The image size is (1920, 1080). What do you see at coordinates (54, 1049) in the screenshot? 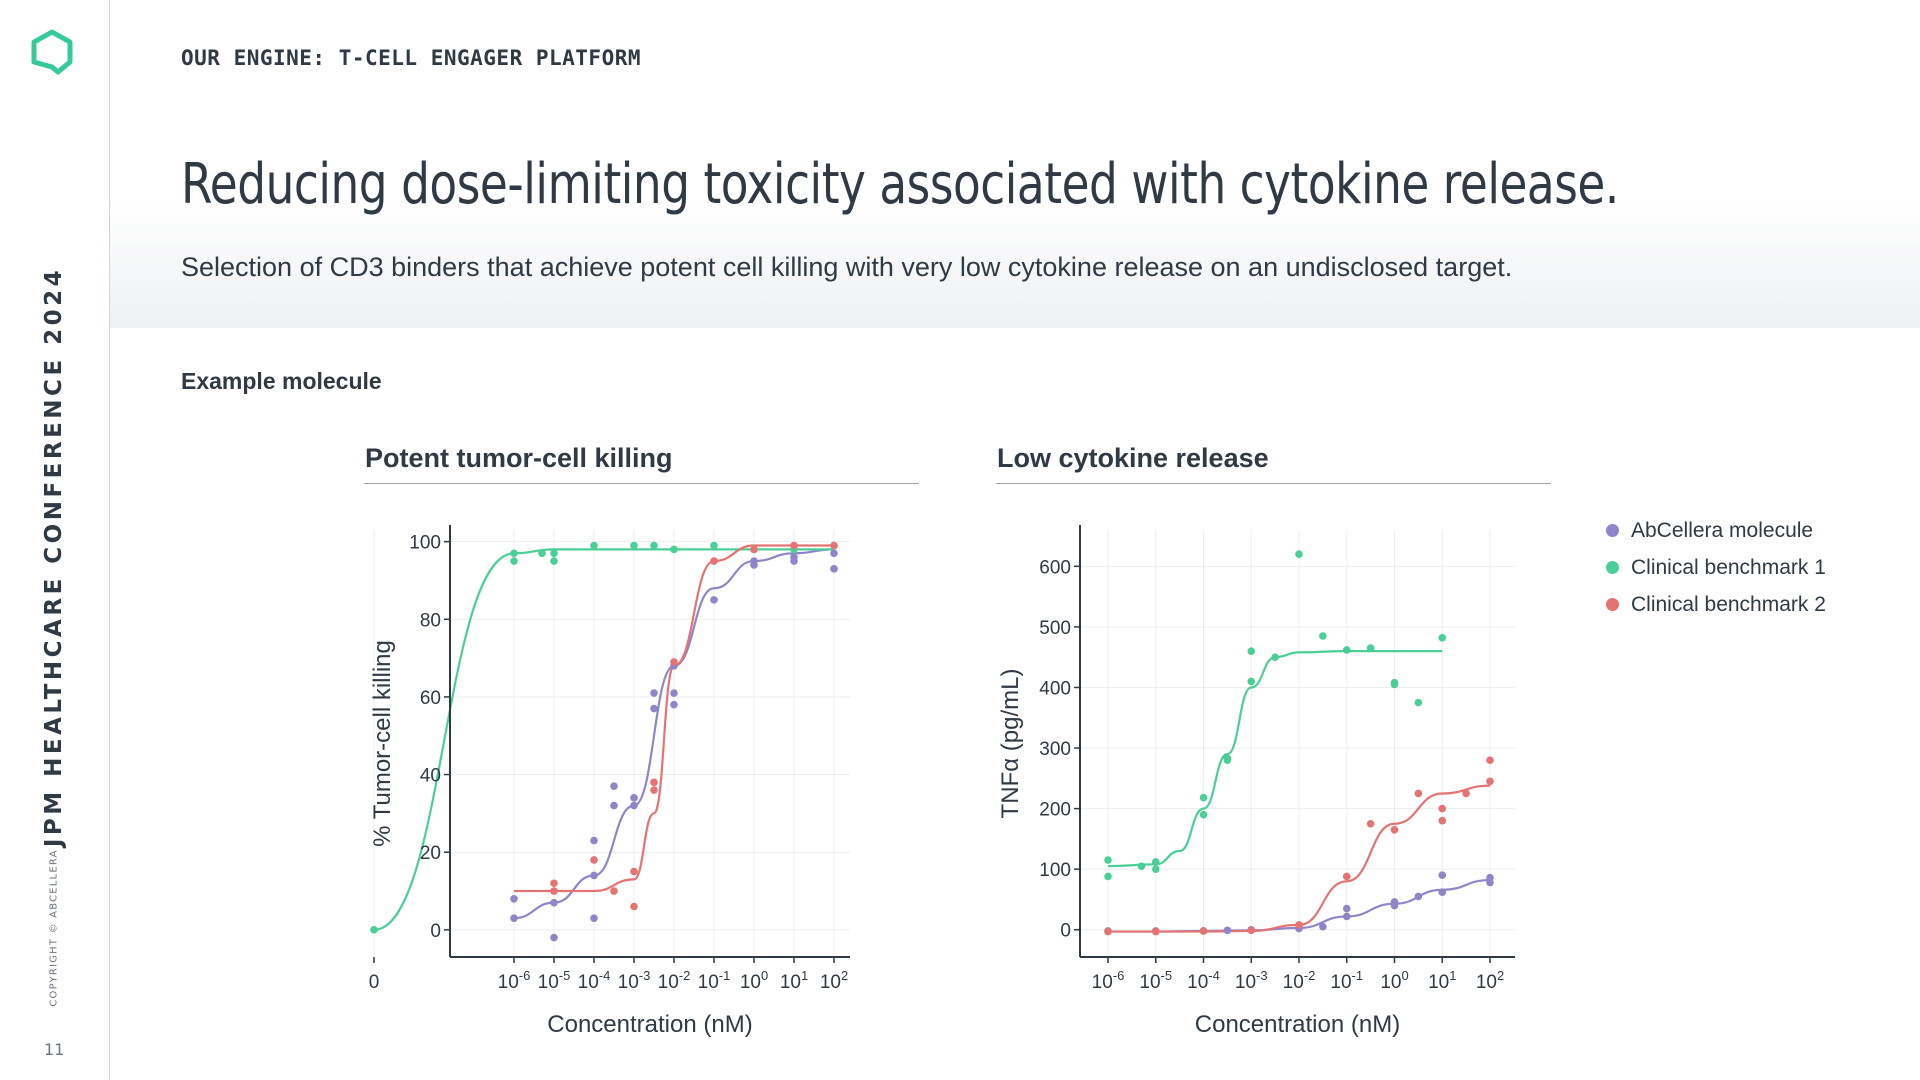
I see `page-number: 11` at bounding box center [54, 1049].